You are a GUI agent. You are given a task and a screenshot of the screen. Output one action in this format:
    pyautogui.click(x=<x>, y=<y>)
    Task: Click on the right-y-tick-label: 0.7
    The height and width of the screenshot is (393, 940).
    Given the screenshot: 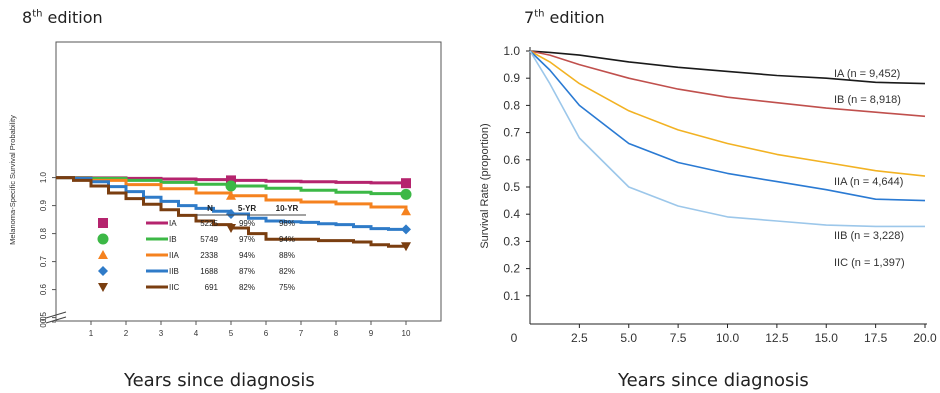 What is the action you would take?
    pyautogui.click(x=511, y=133)
    